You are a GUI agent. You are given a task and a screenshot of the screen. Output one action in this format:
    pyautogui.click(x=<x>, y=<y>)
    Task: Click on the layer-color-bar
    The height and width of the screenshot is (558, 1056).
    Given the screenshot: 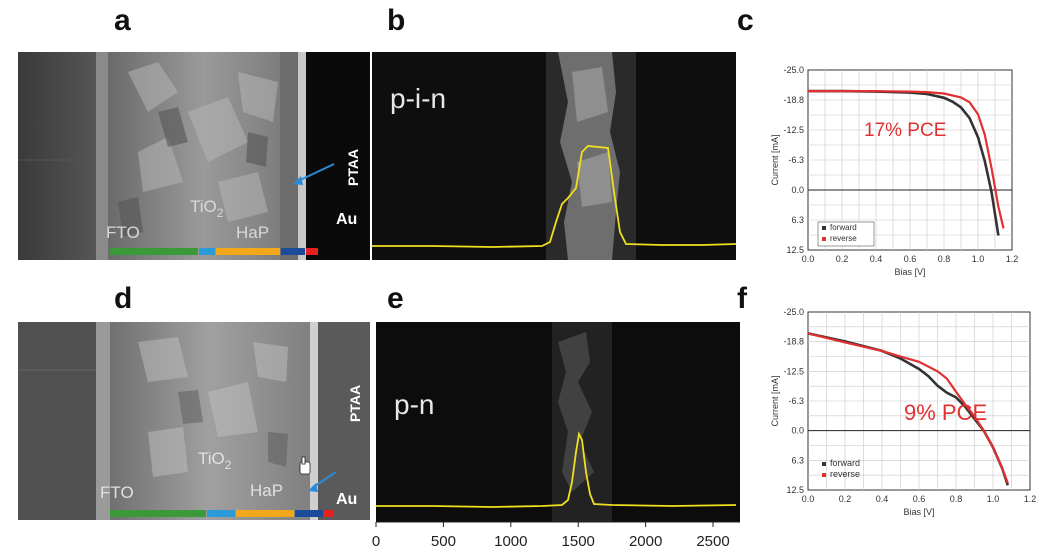 What is the action you would take?
    pyautogui.click(x=214, y=251)
    